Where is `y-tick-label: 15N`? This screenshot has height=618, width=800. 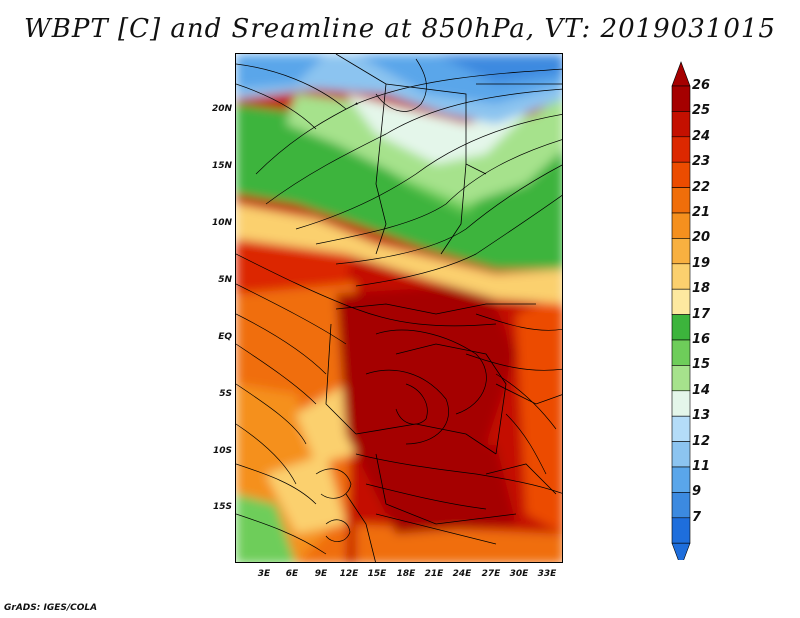
y-tick-label: 15N is located at coordinates (221, 166).